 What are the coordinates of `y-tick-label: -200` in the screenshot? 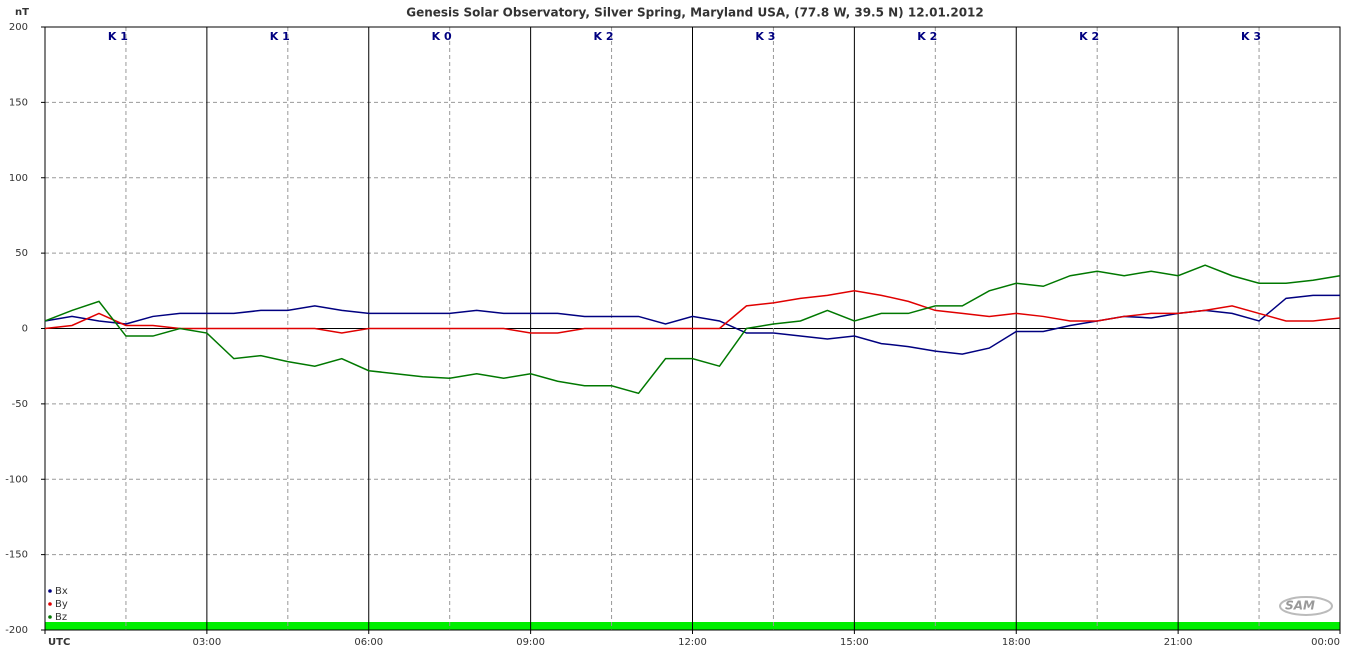 It's located at (16, 630).